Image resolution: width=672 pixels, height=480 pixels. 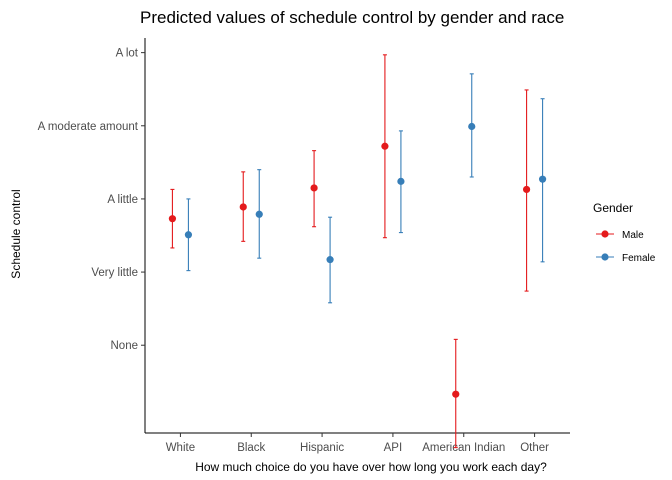 I want to click on y-tick-label: A moderate amount, so click(x=88, y=127).